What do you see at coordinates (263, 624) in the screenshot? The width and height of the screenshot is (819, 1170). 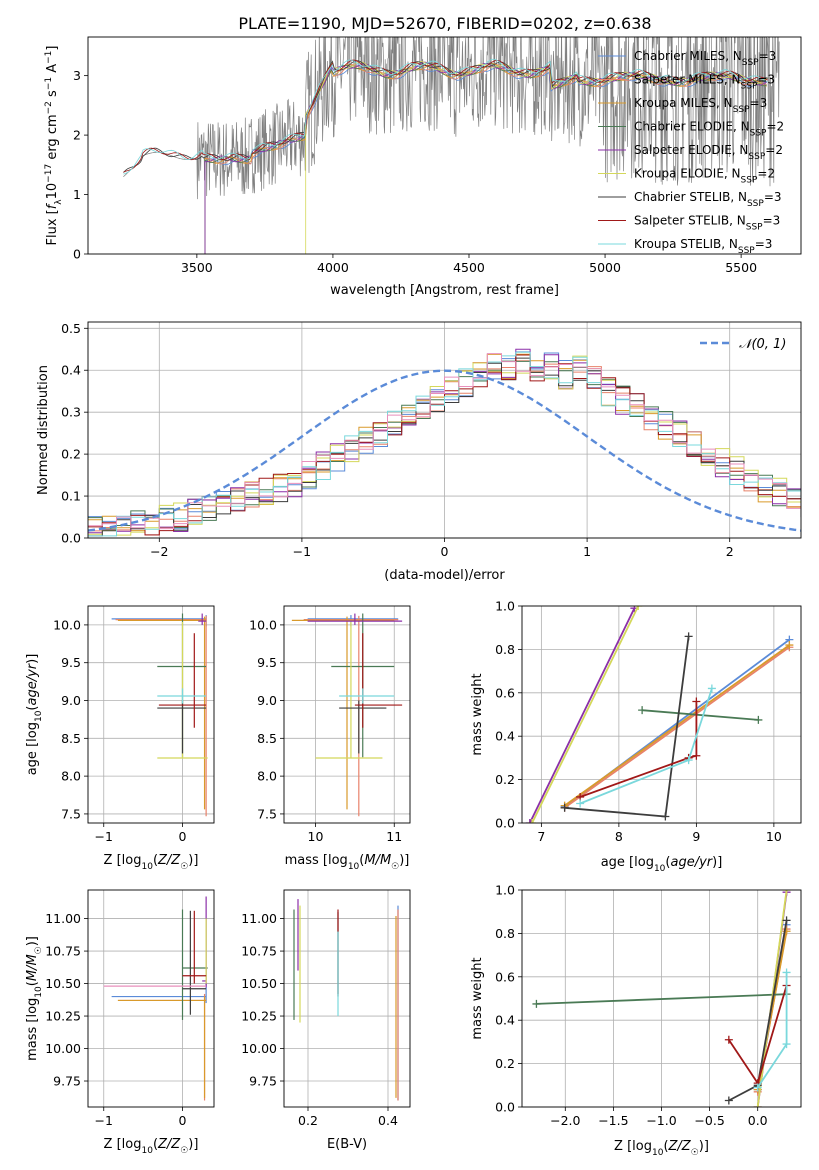 I see `y-tick-label: 10.0` at bounding box center [263, 624].